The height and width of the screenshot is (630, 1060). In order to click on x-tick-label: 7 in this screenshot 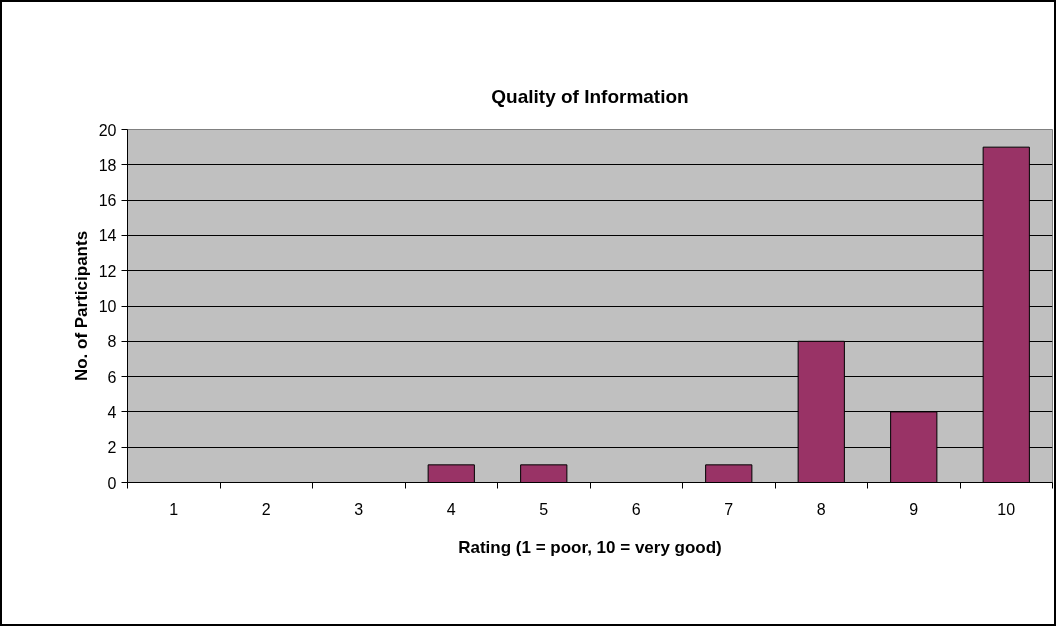, I will do `click(729, 509)`.